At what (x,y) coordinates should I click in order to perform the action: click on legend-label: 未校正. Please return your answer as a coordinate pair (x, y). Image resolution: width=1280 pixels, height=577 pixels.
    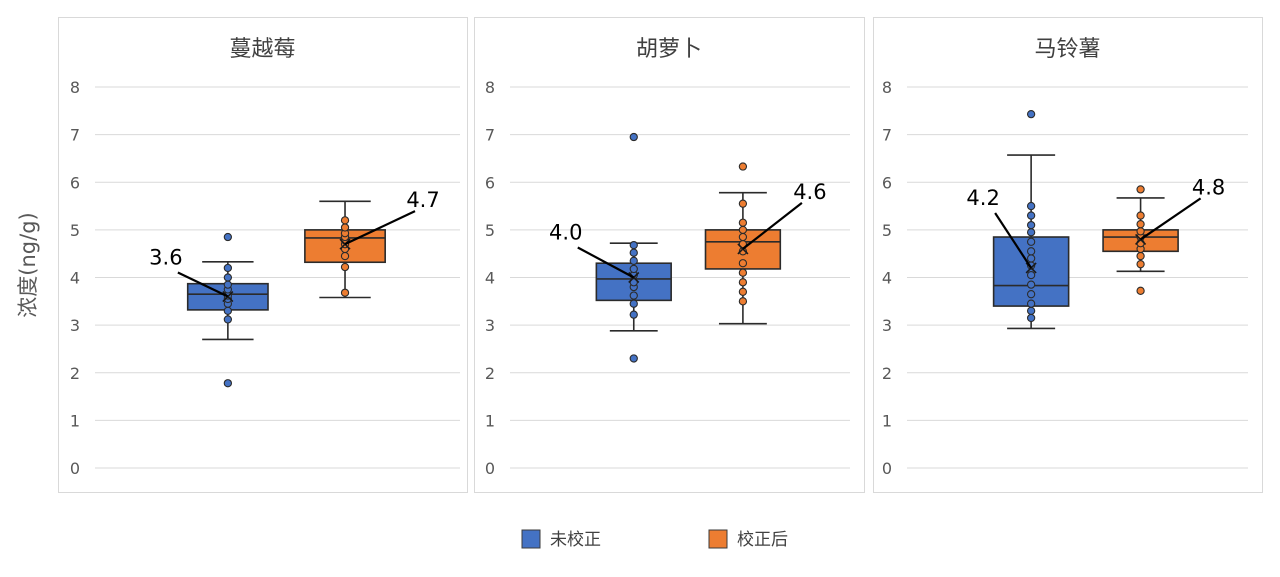
    Looking at the image, I should click on (575, 540).